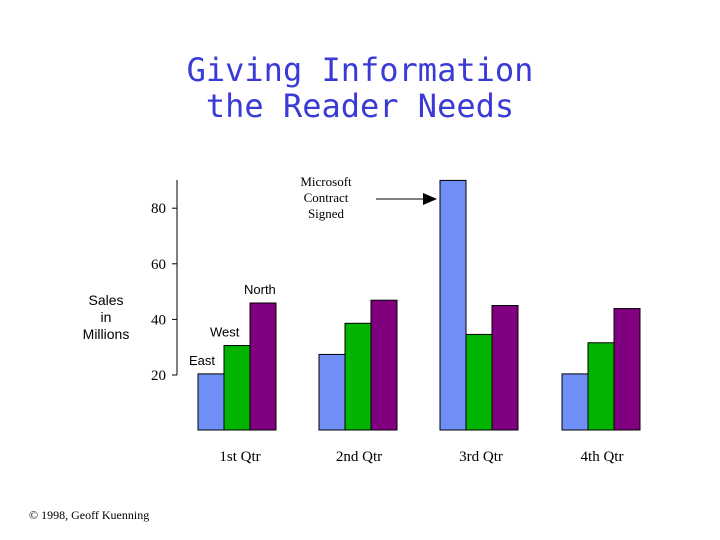 The image size is (720, 540). What do you see at coordinates (481, 457) in the screenshot?
I see `category-label: 3rd Qtr` at bounding box center [481, 457].